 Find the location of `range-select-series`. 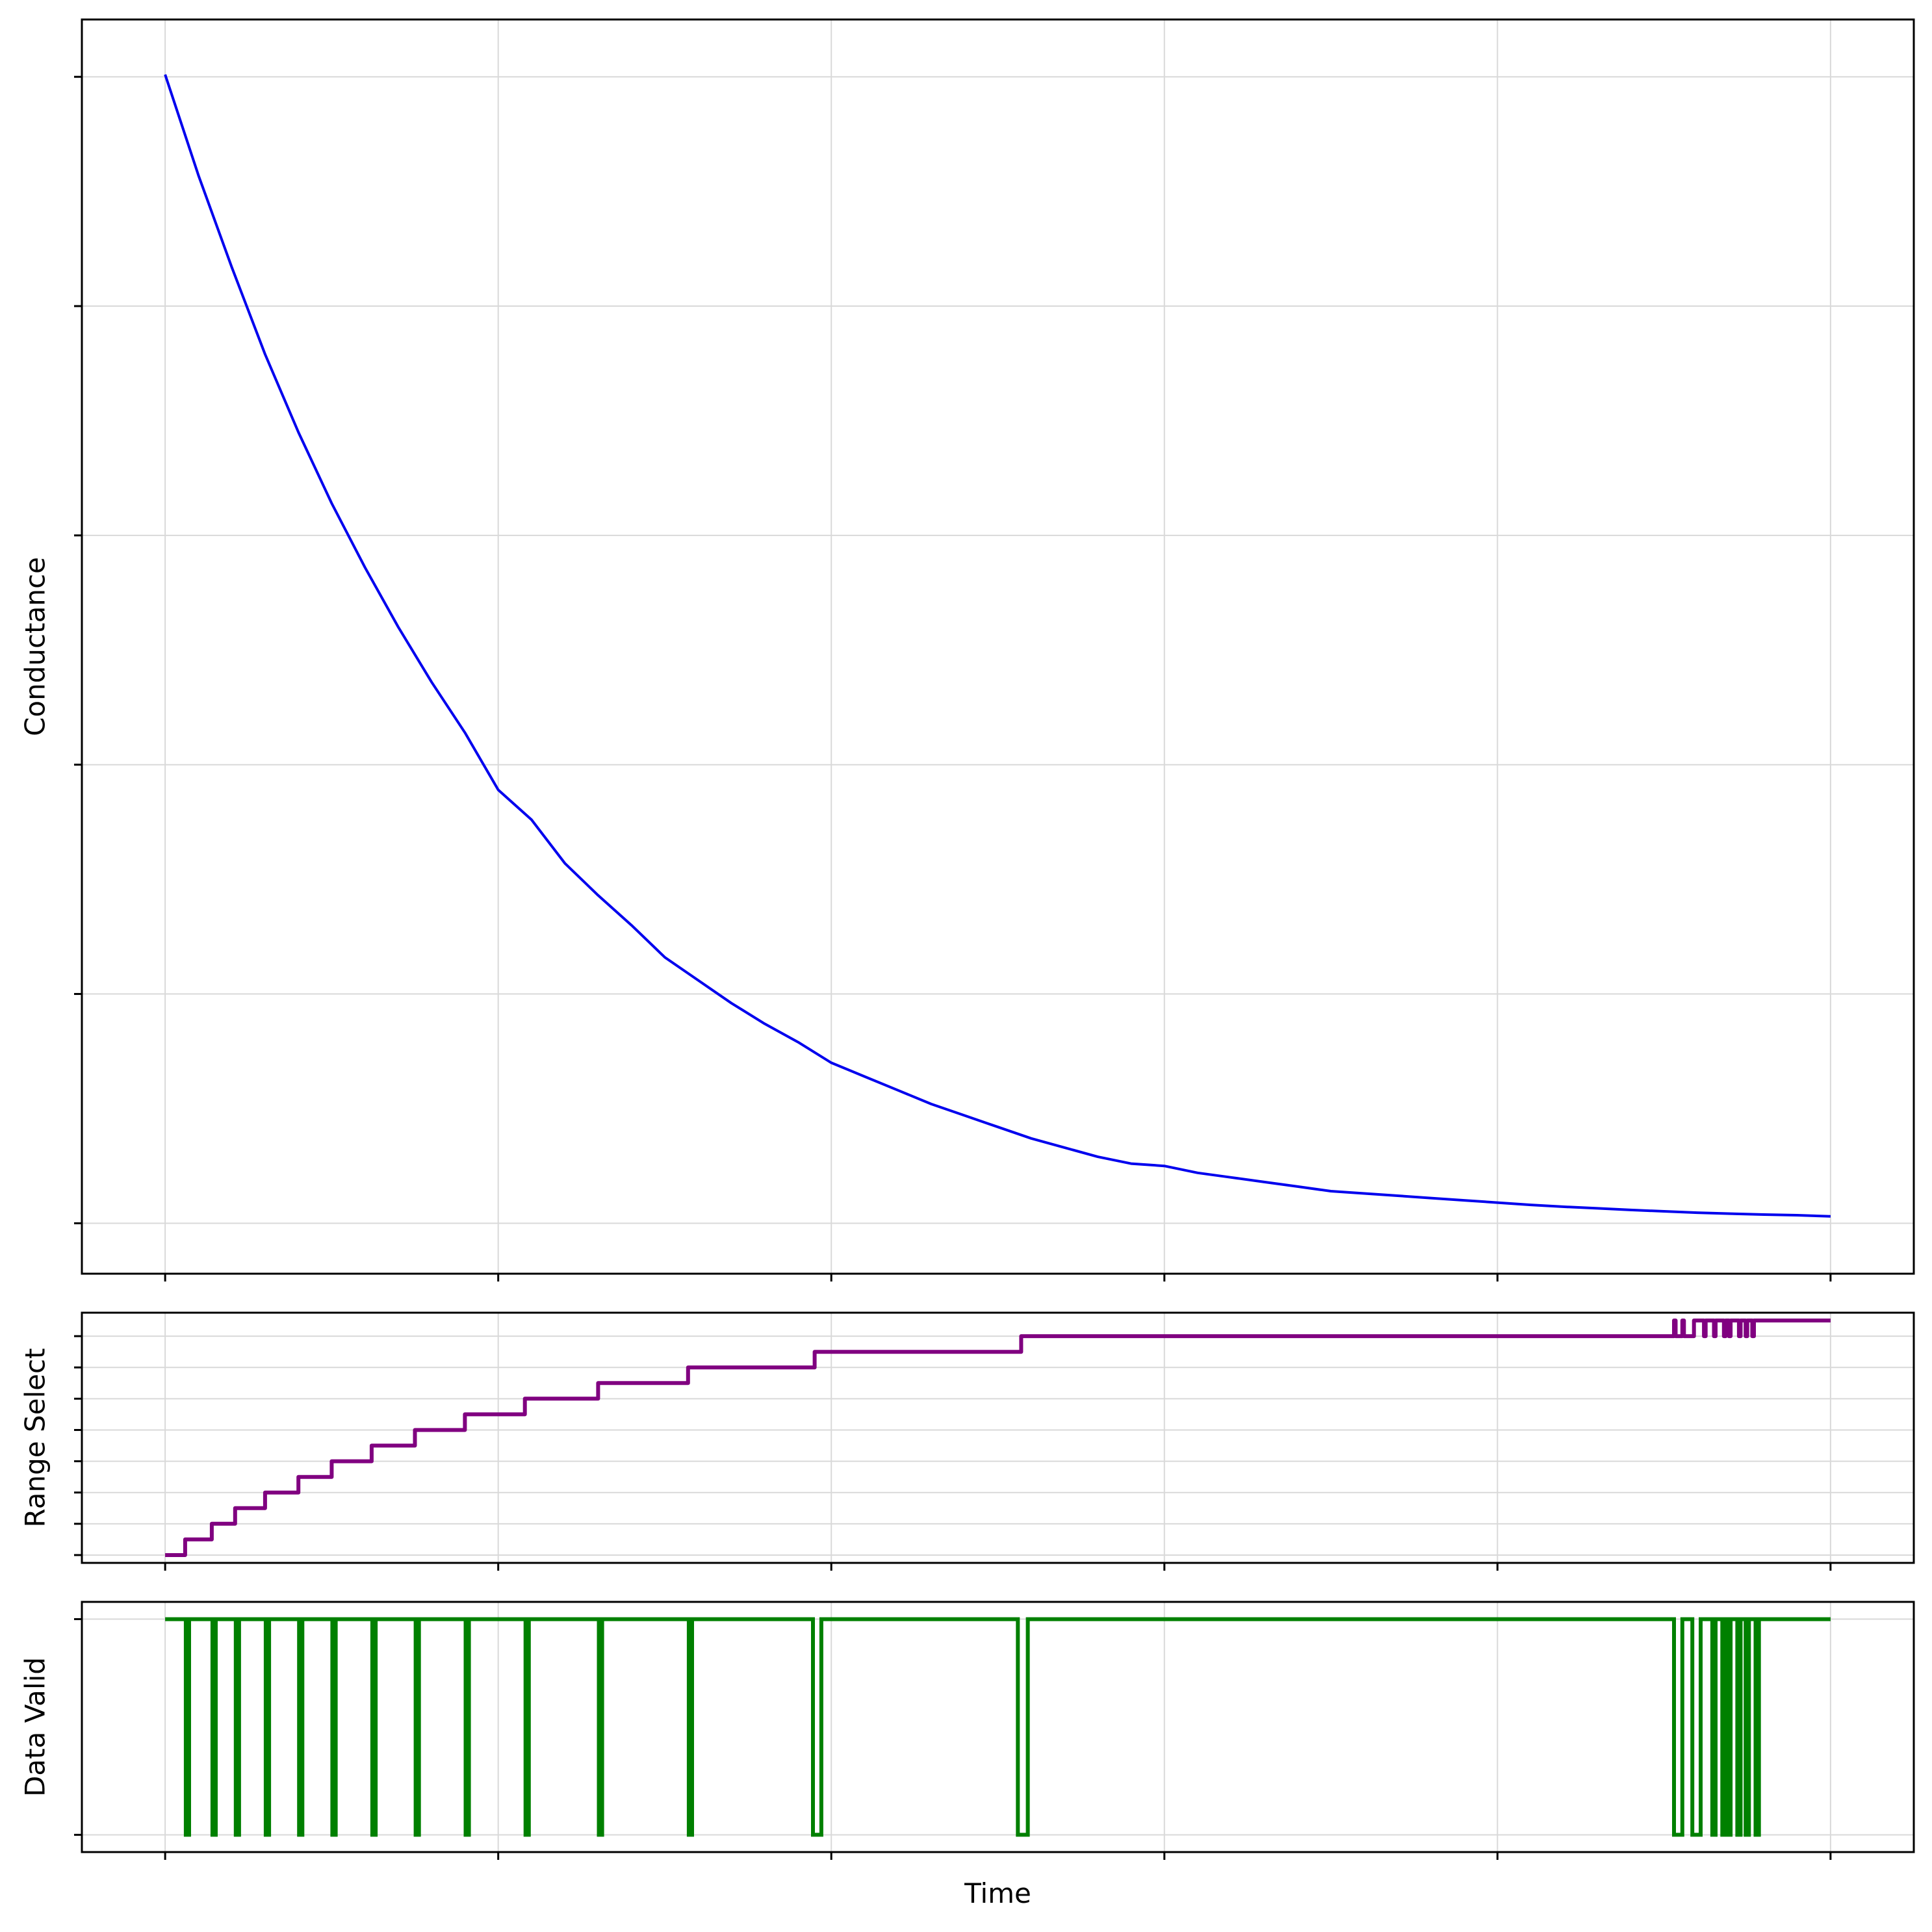

range-select-series is located at coordinates (998, 1438).